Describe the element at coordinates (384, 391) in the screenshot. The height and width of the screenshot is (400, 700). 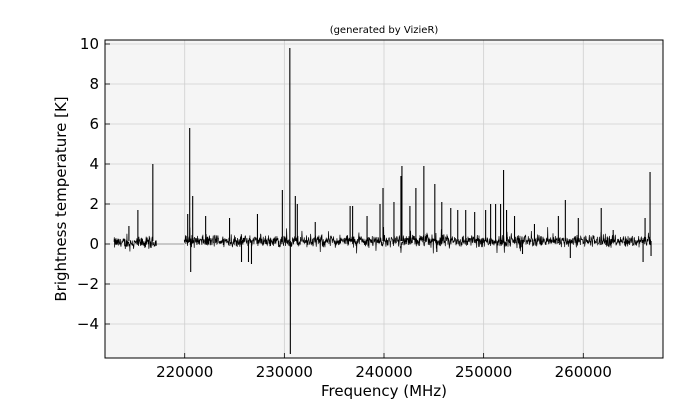
I see `x-axis-title: Frequency (MHz)` at that location.